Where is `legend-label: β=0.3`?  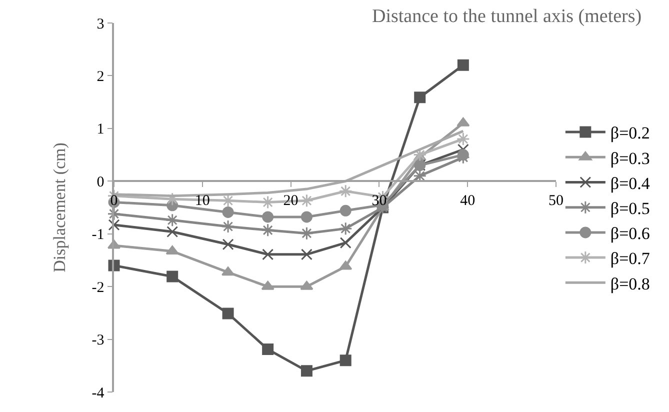
legend-label: β=0.3 is located at coordinates (630, 158).